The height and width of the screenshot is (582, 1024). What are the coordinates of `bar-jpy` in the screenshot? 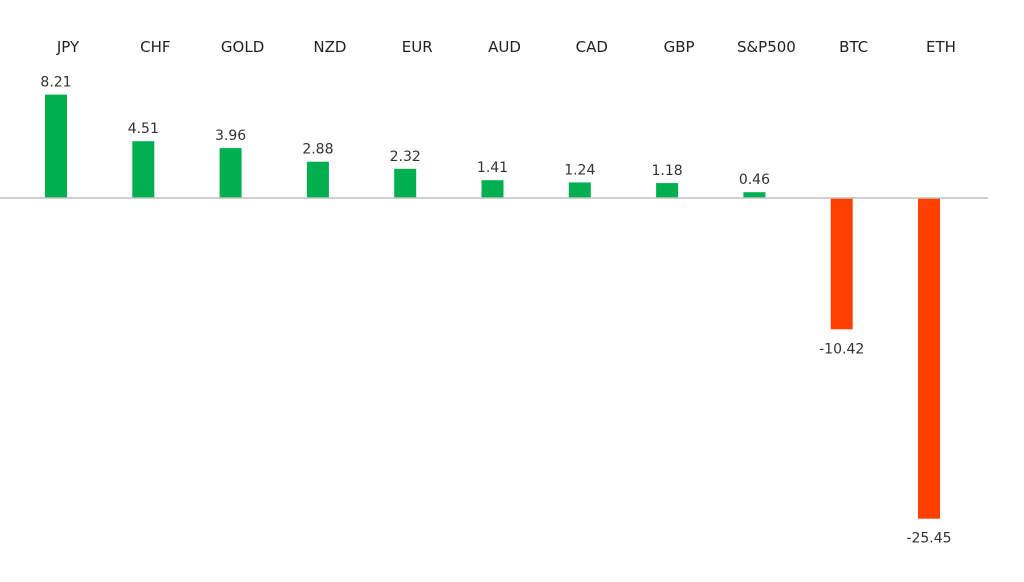 It's located at (56, 146).